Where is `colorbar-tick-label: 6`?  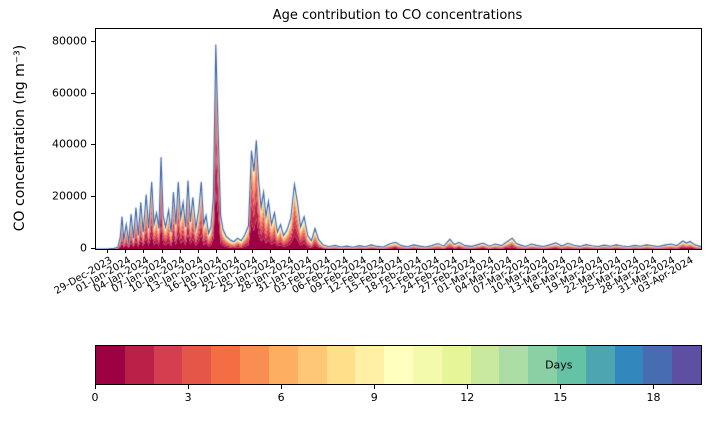 colorbar-tick-label: 6 is located at coordinates (281, 397).